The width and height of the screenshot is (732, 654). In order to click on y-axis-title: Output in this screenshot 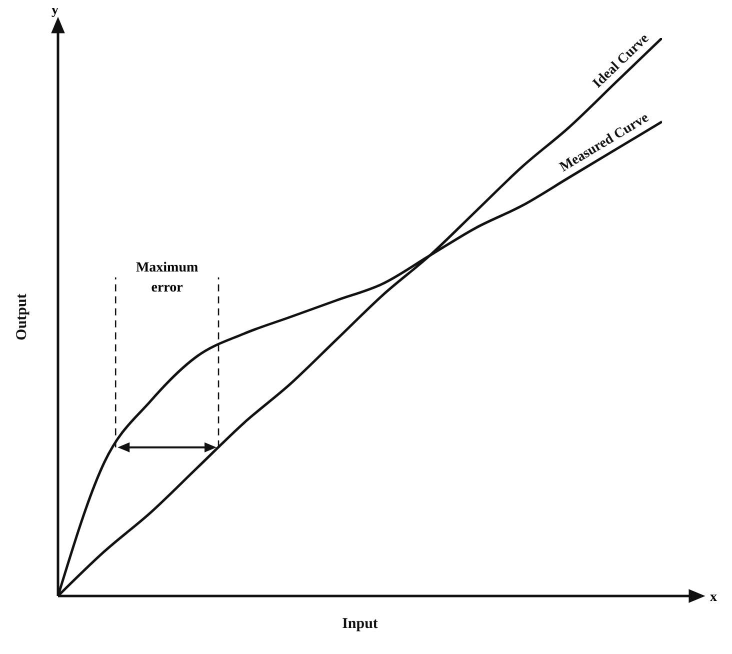, I will do `click(22, 317)`.